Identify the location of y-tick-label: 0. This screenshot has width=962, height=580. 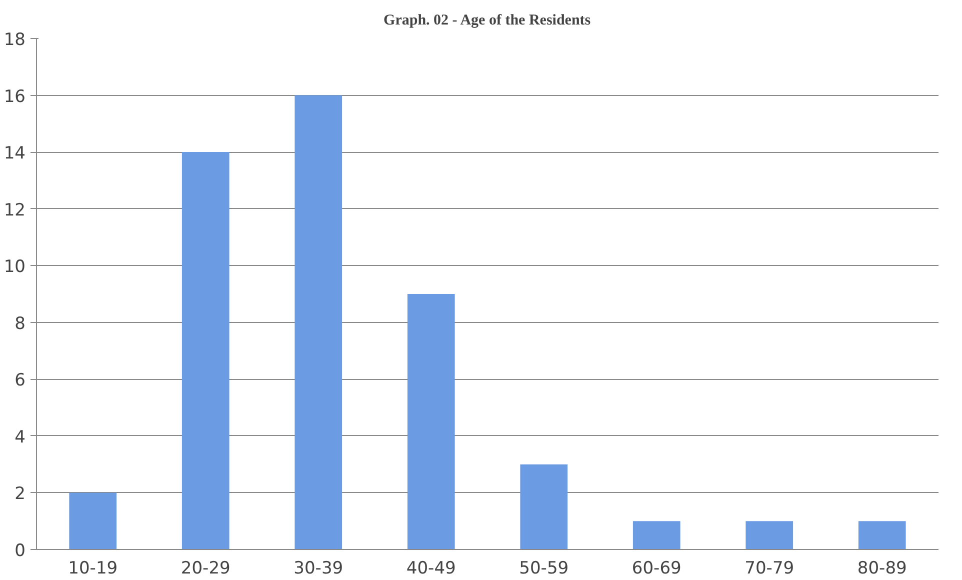
(20, 551).